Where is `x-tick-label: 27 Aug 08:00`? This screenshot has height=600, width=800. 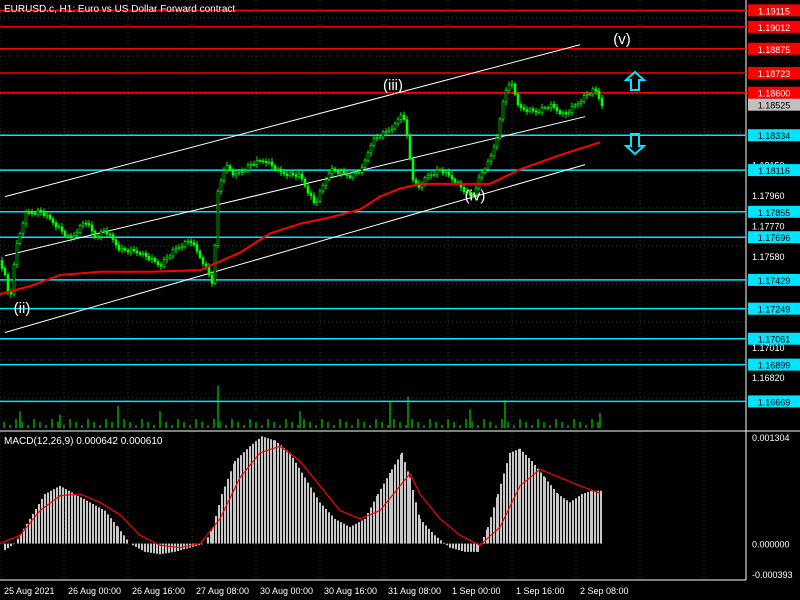 x-tick-label: 27 Aug 08:00 is located at coordinates (222, 591).